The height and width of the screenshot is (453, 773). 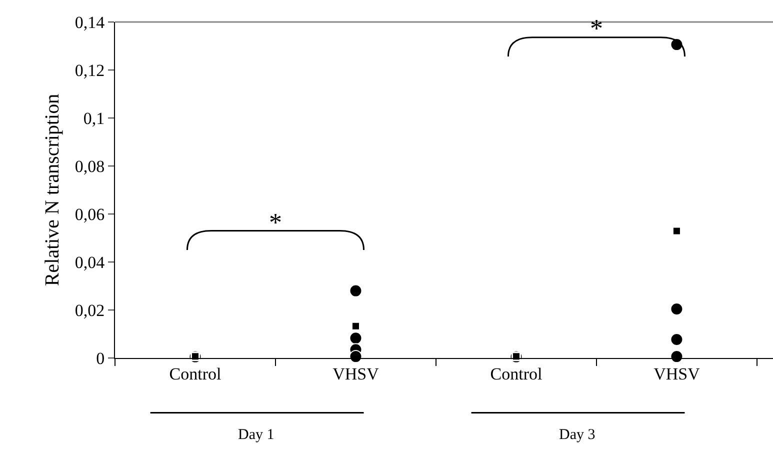 What do you see at coordinates (100, 358) in the screenshot?
I see `y-tick-label: 0` at bounding box center [100, 358].